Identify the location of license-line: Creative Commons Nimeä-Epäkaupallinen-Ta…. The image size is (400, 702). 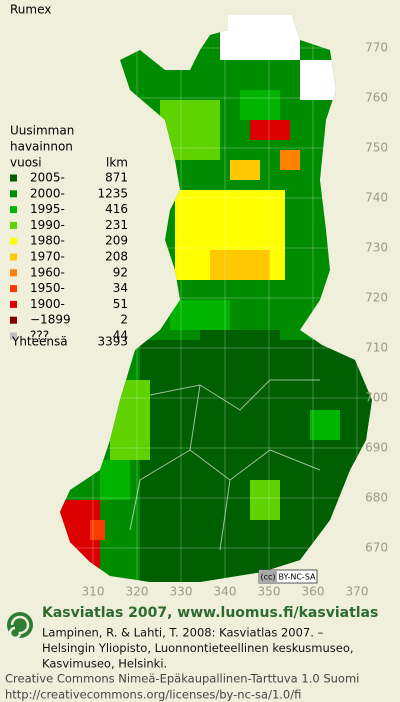
(182, 679).